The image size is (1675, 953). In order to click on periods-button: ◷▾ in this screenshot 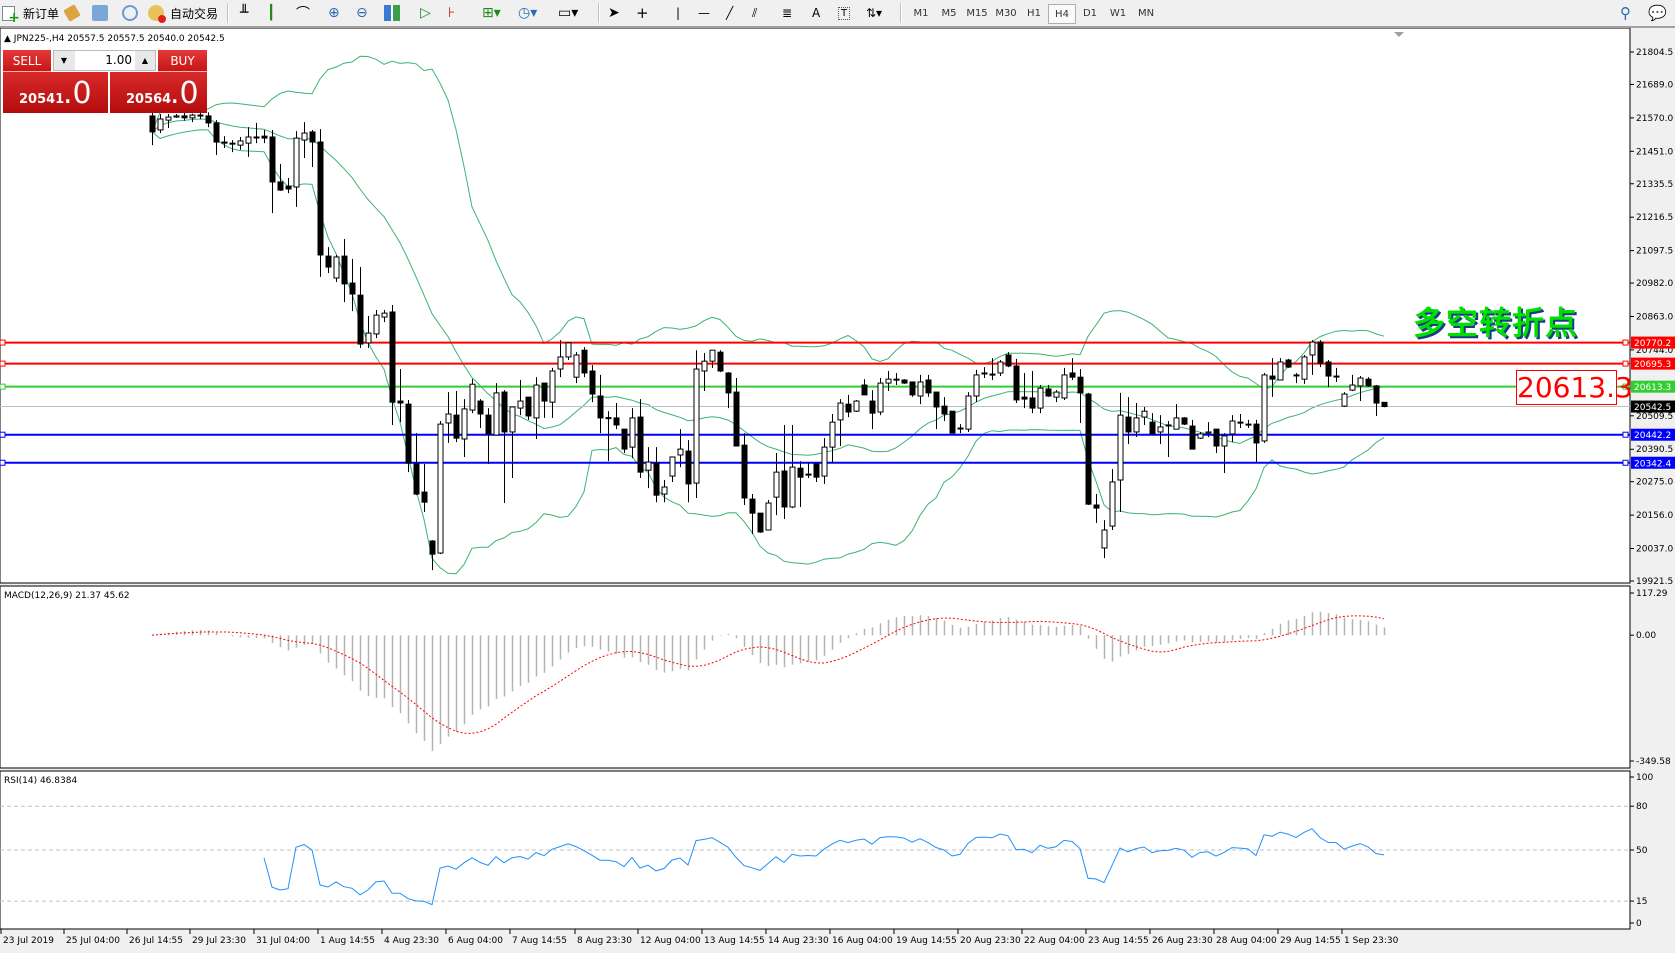, I will do `click(527, 13)`.